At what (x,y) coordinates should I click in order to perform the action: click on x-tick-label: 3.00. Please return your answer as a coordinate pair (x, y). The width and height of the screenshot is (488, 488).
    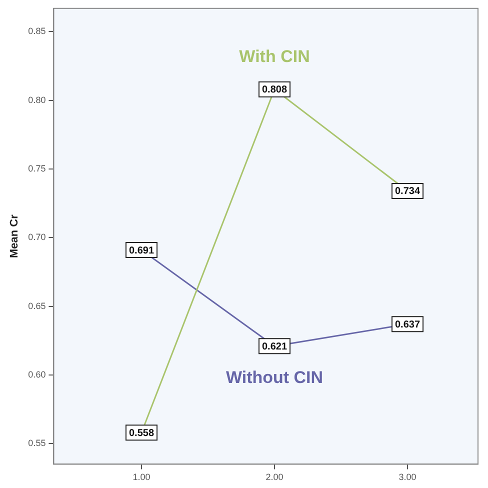
    Looking at the image, I should click on (407, 477).